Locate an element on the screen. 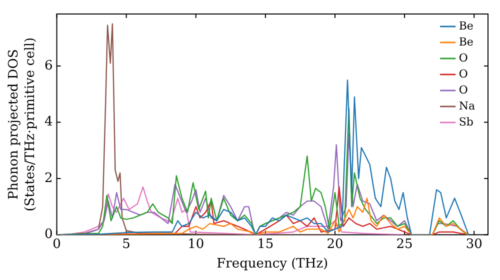 Image resolution: width=500 pixels, height=280 pixels. y-axis-title: Phonon projected DOS (States/THz·primitive cell) is located at coordinates (22, 124).